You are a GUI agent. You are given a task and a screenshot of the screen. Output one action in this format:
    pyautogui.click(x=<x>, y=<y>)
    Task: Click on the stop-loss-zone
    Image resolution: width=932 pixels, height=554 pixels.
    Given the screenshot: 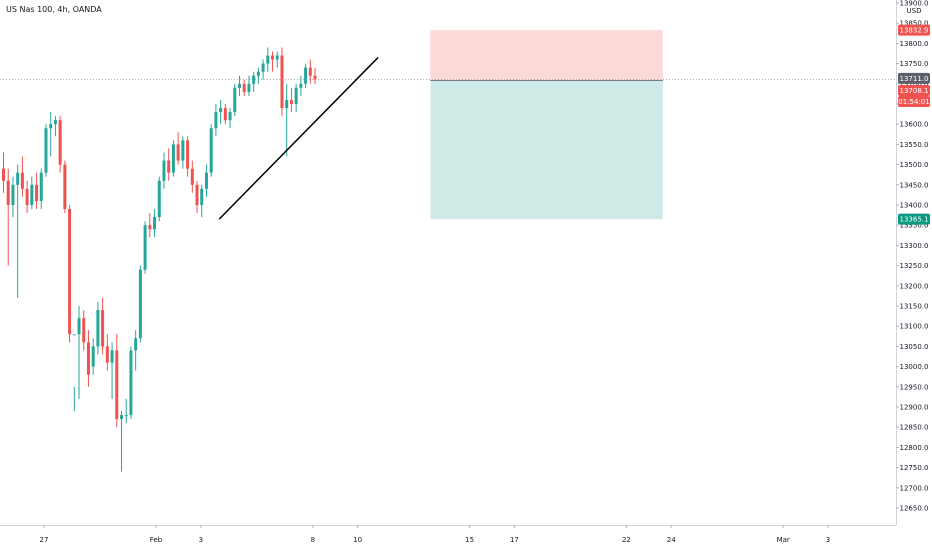 What is the action you would take?
    pyautogui.click(x=546, y=55)
    